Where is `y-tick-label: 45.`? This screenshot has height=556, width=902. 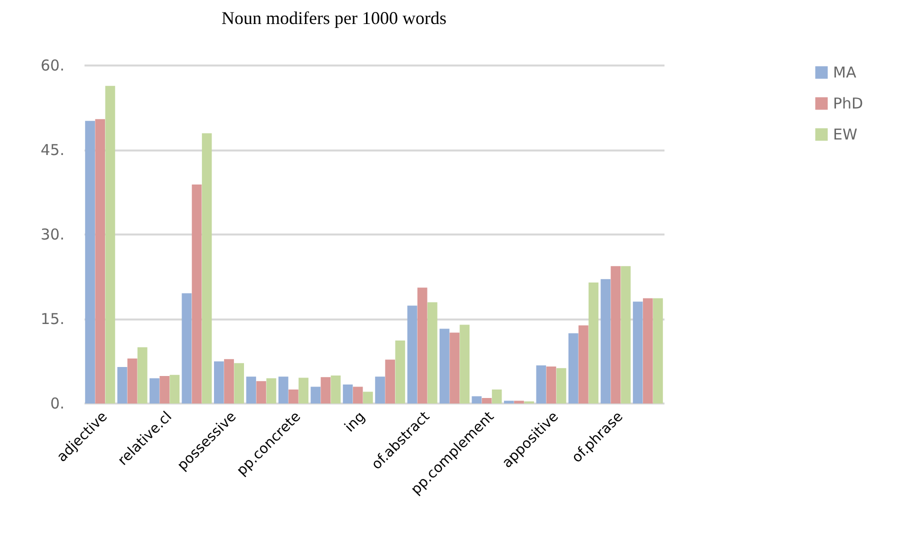
y-tick-label: 45. is located at coordinates (52, 150).